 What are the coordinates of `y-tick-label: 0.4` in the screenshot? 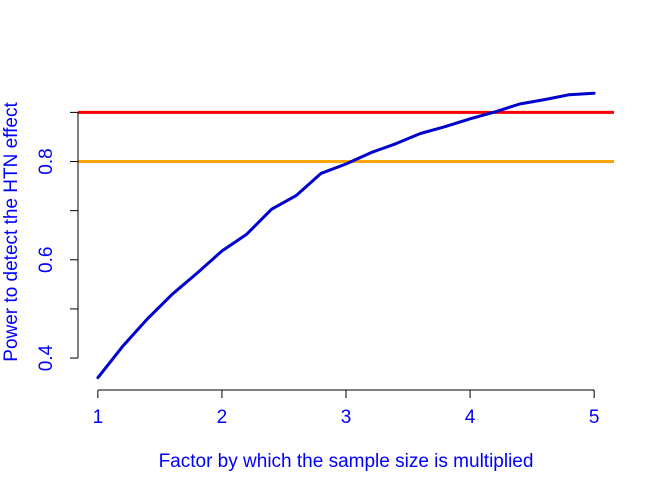 It's located at (46, 357).